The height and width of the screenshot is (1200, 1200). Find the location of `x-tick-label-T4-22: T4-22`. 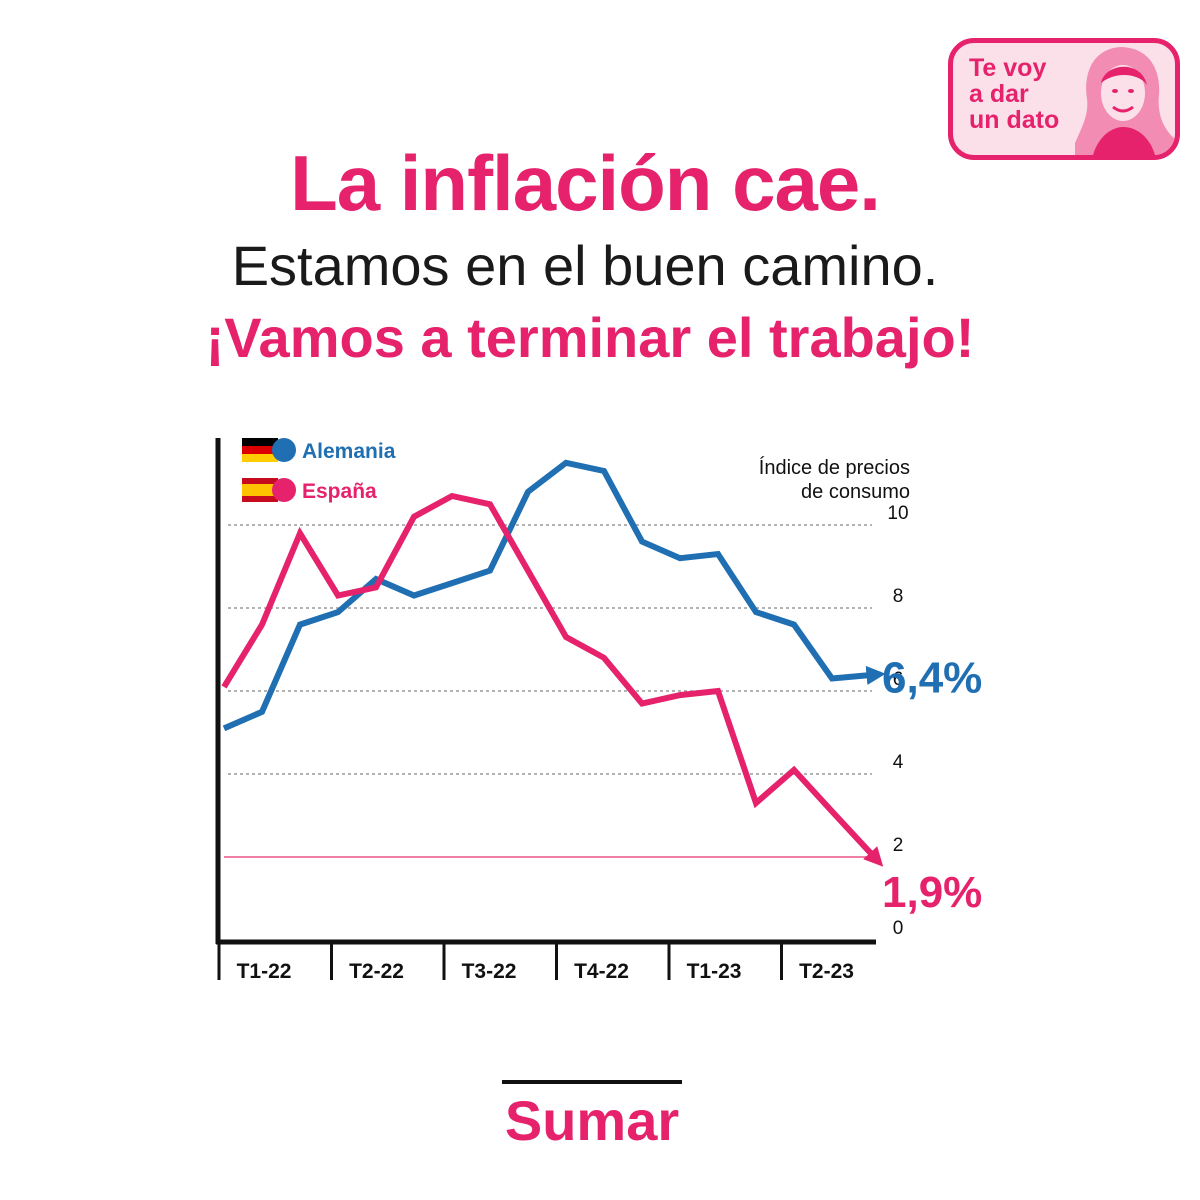

x-tick-label-T4-22: T4-22 is located at coordinates (601, 971).